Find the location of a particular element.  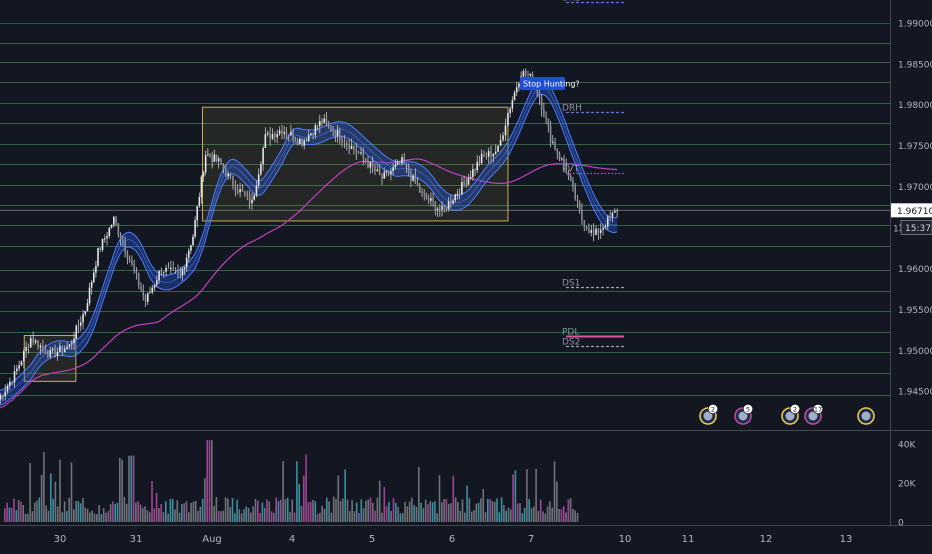

price-tick: 1.97000 is located at coordinates (915, 188).